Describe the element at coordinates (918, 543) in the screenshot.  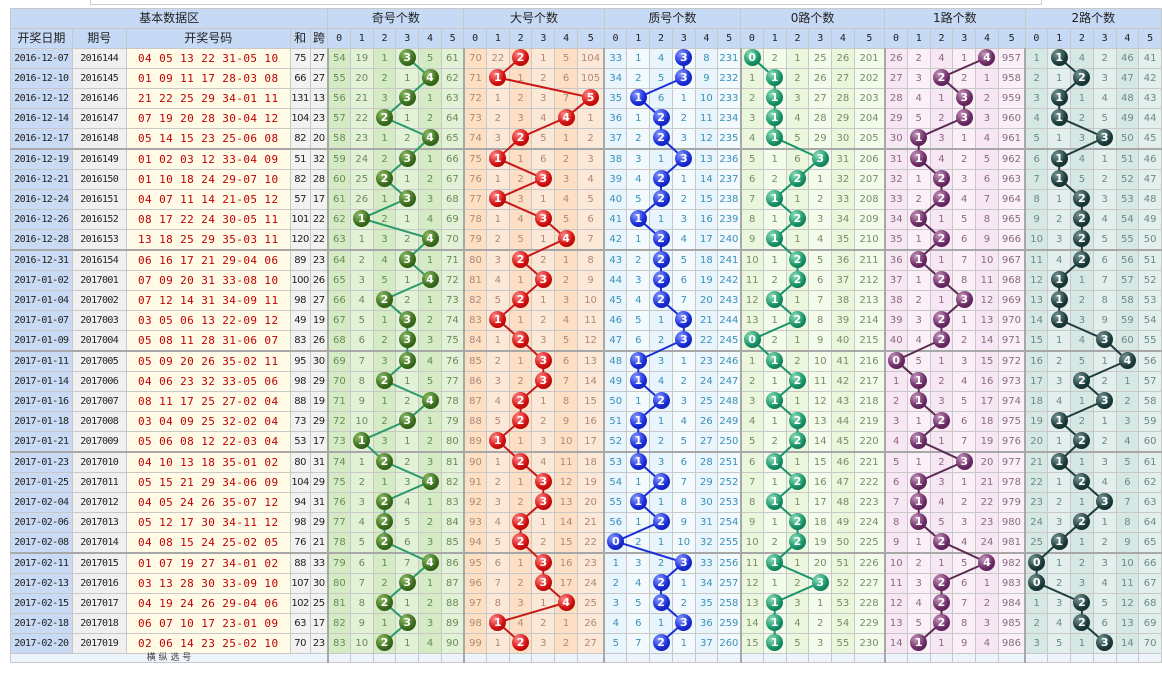
I see `omission-cell-r1: 1` at that location.